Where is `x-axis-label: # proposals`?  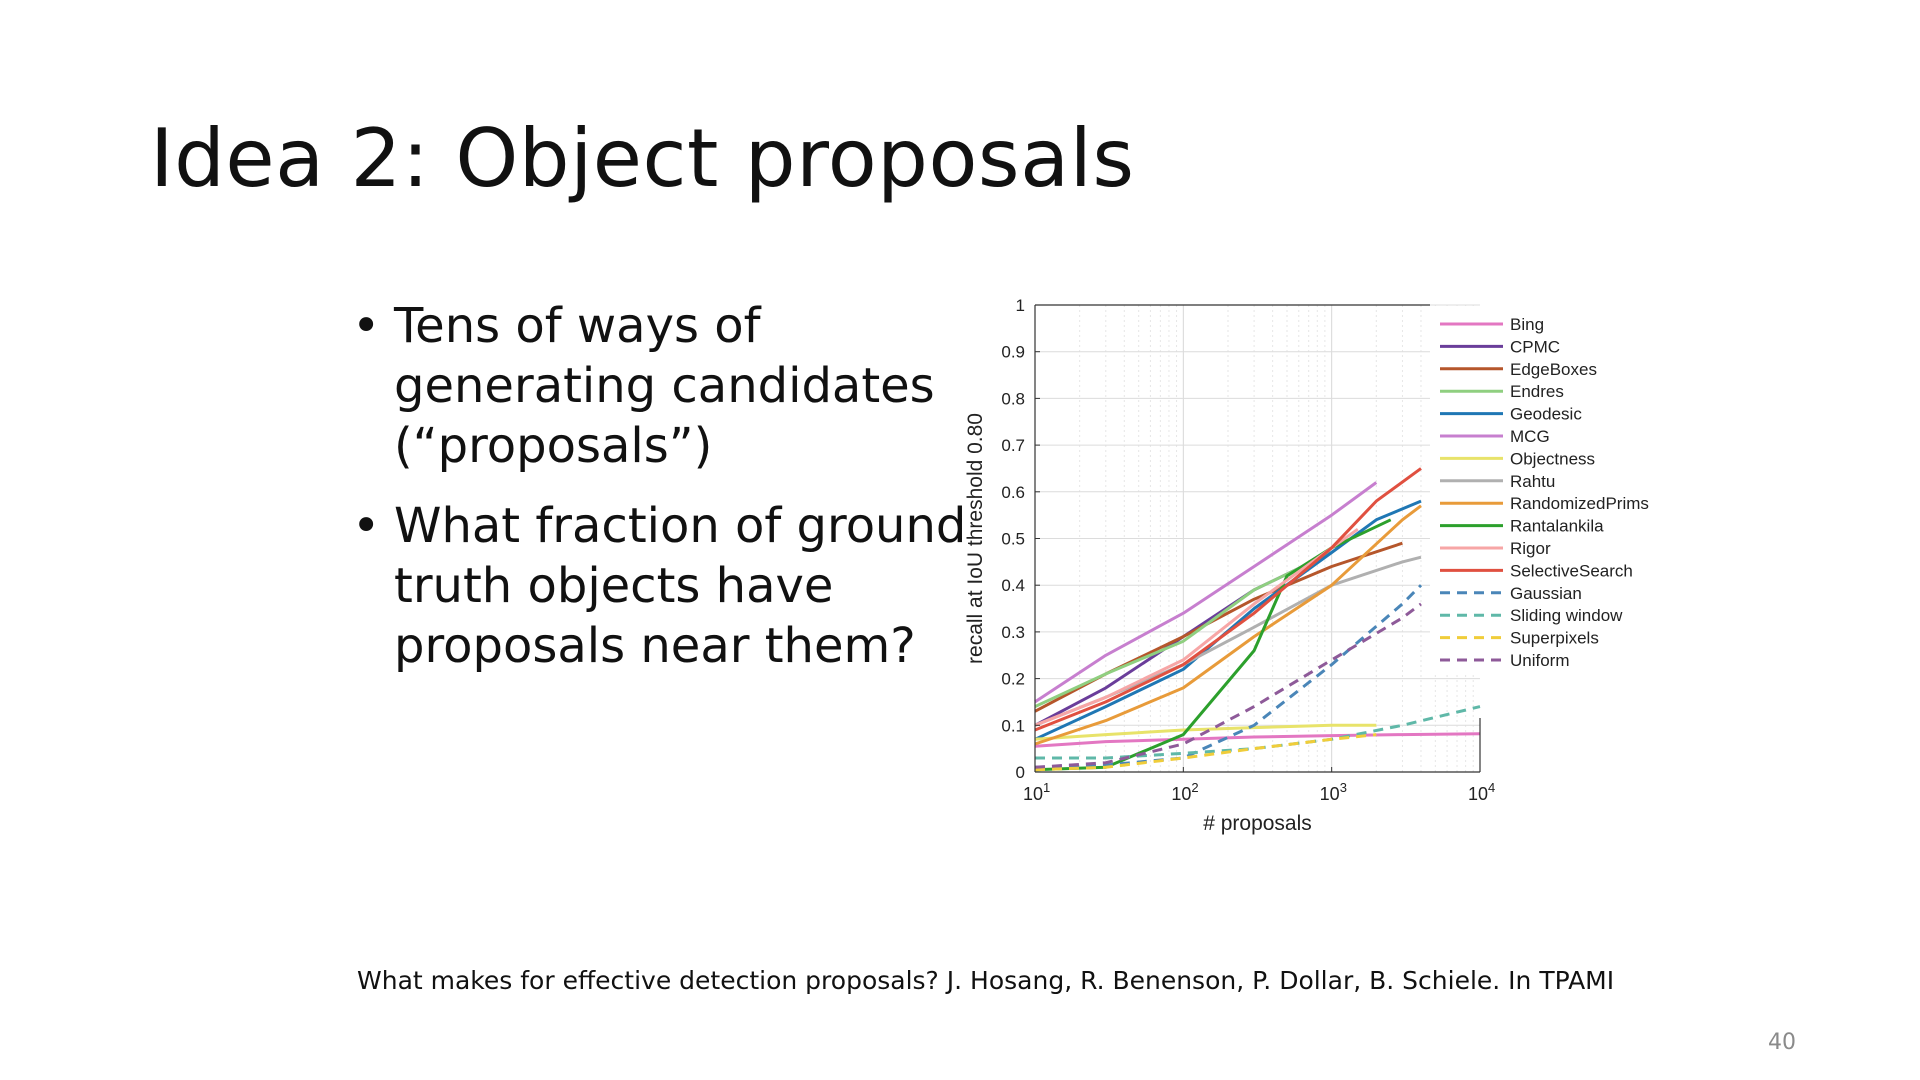 x-axis-label: # proposals is located at coordinates (1257, 823).